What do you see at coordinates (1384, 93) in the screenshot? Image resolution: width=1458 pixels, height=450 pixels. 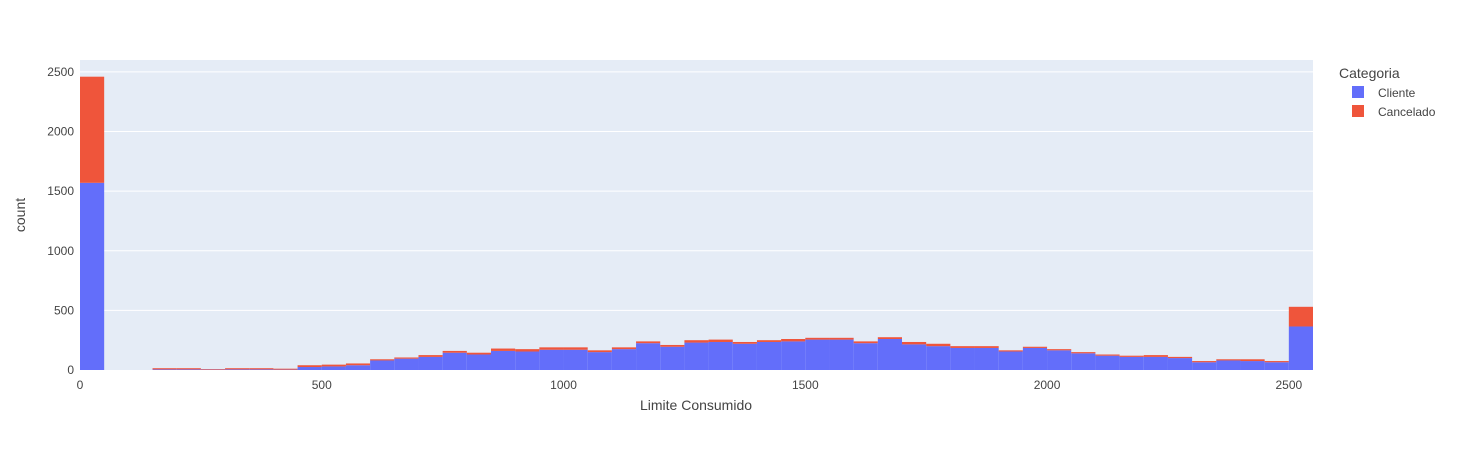 I see `legend-item-cliente: Cliente` at bounding box center [1384, 93].